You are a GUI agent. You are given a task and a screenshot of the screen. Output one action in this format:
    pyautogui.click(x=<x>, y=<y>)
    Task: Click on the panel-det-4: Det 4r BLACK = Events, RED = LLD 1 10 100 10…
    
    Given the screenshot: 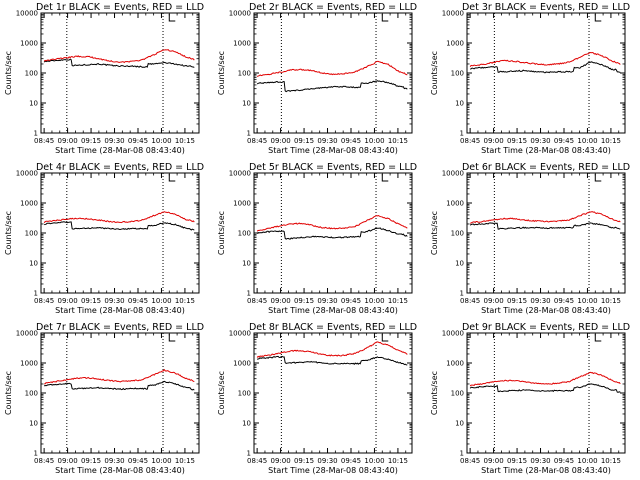 What is the action you would take?
    pyautogui.click(x=104, y=238)
    